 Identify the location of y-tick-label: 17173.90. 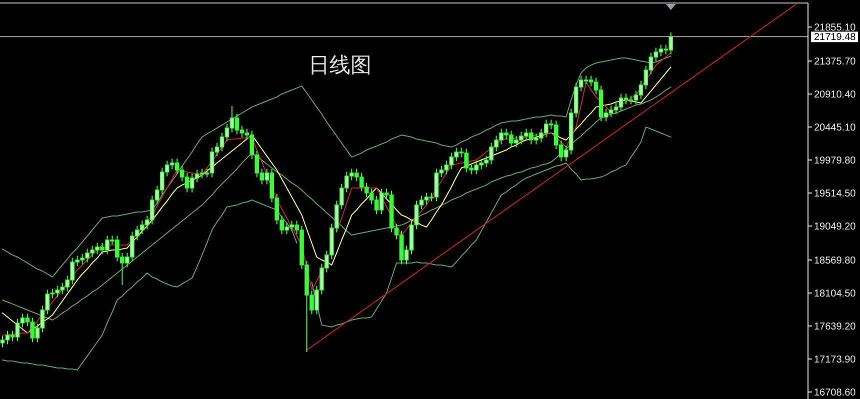
(835, 360).